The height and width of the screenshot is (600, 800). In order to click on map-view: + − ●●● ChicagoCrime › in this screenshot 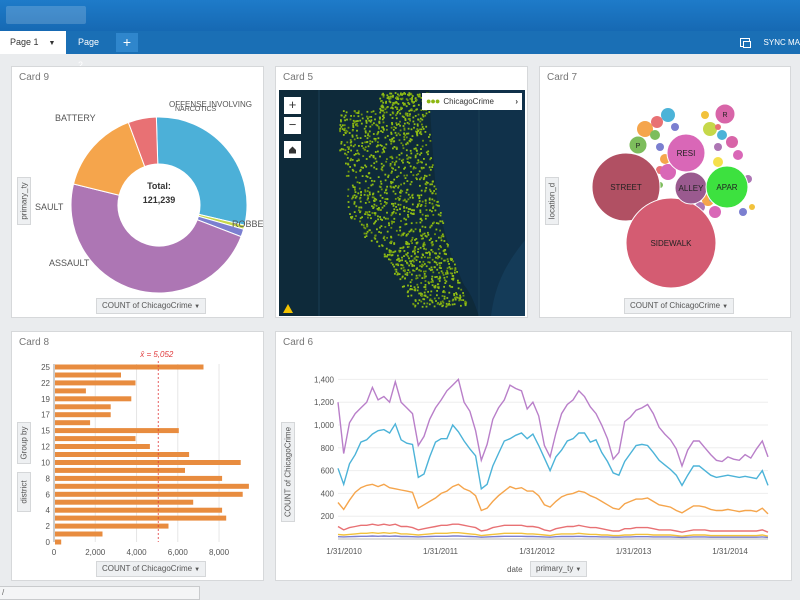, I will do `click(402, 203)`.